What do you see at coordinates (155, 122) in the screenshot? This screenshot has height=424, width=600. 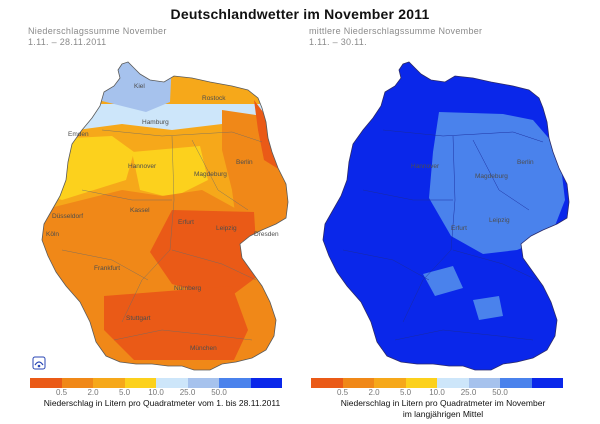 I see `city-label: Hamburg` at bounding box center [155, 122].